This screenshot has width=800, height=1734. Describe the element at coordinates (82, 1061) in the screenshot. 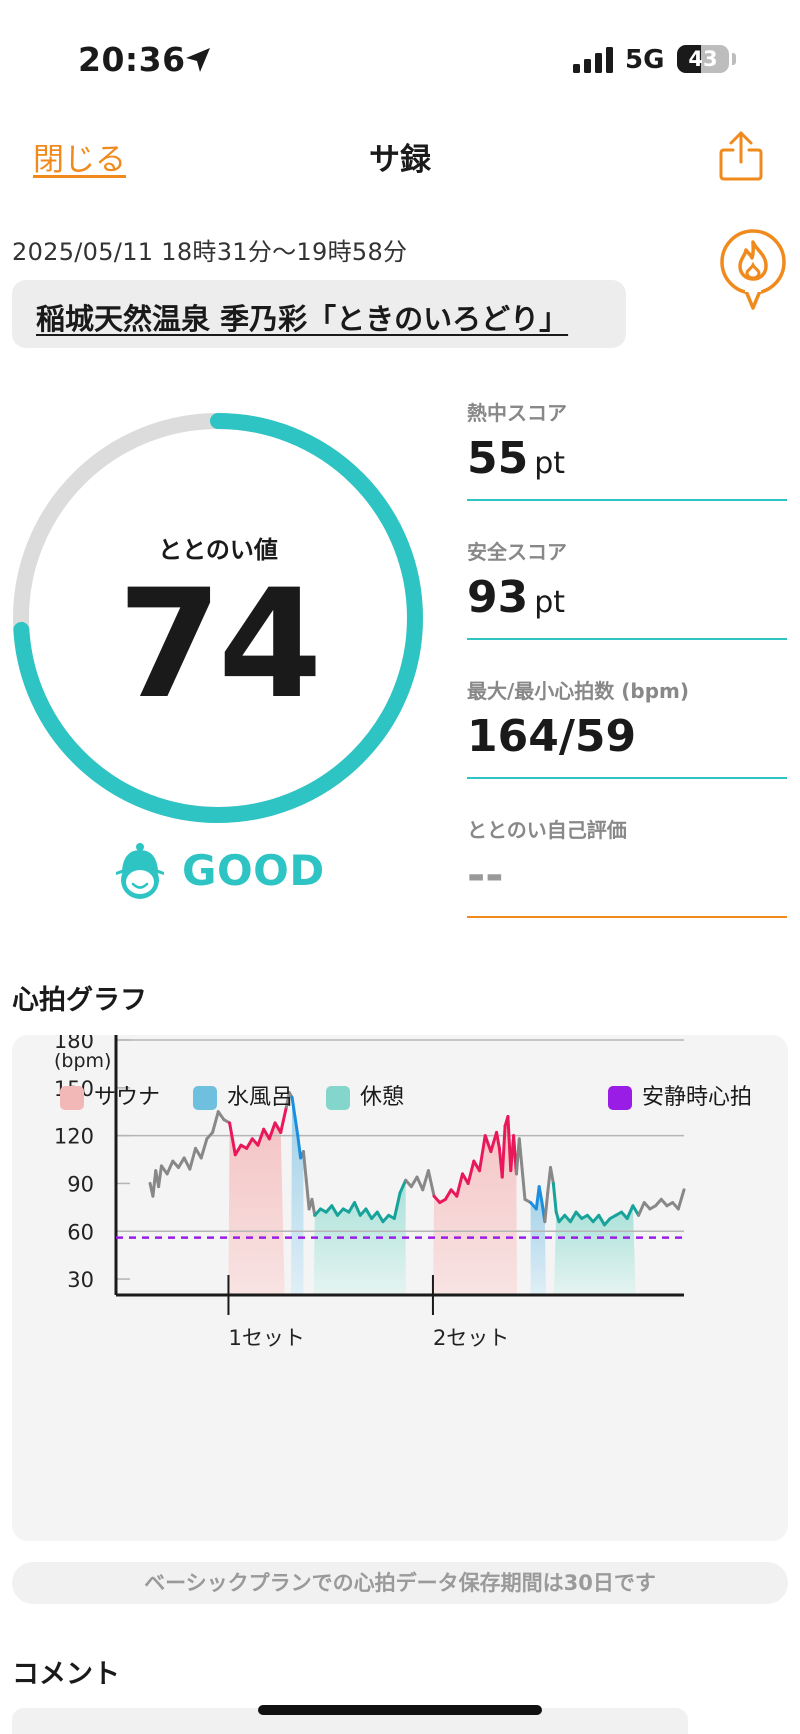

I see `y-axis-label: (bpm)` at that location.